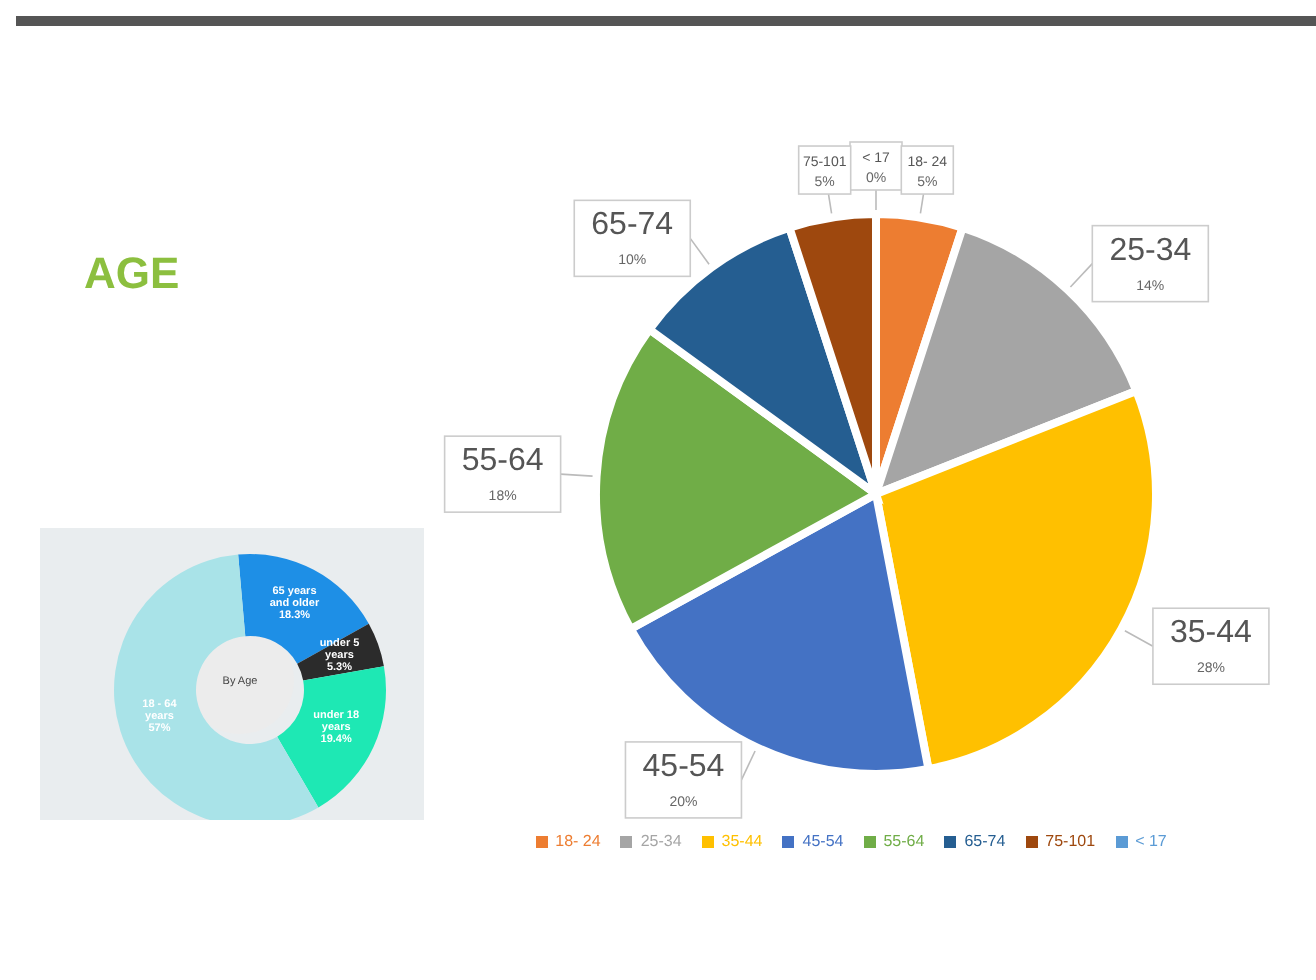 Image resolution: width=1316 pixels, height=980 pixels. Describe the element at coordinates (742, 841) in the screenshot. I see `legend-label: 35-44` at that location.